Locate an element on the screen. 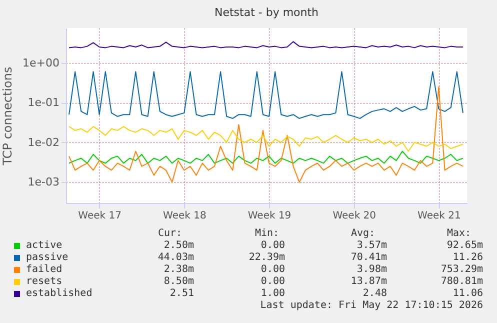 Image resolution: width=497 pixels, height=323 pixels. text: Min: is located at coordinates (267, 234).